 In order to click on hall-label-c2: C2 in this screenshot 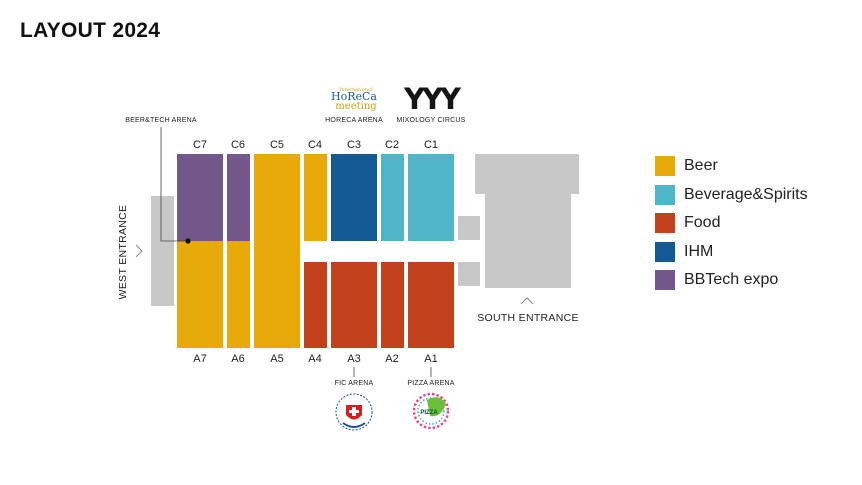, I will do `click(392, 145)`.